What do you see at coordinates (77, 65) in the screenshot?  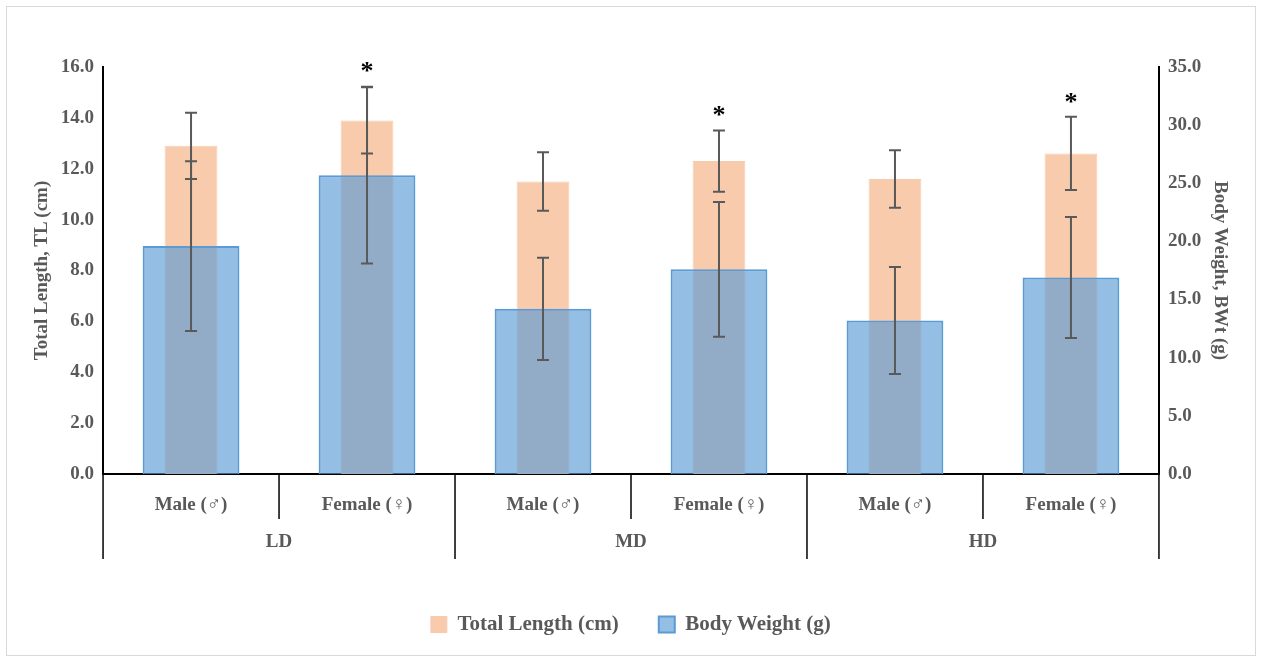 I see `y-tick-label: 16.0` at bounding box center [77, 65].